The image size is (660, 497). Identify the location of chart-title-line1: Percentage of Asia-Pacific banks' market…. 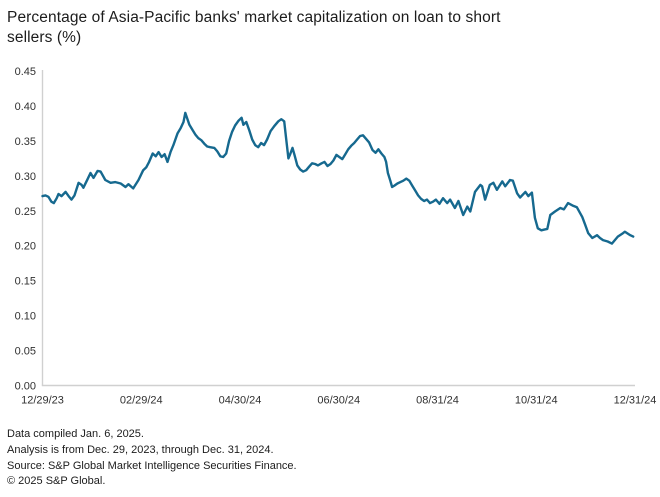
(254, 17).